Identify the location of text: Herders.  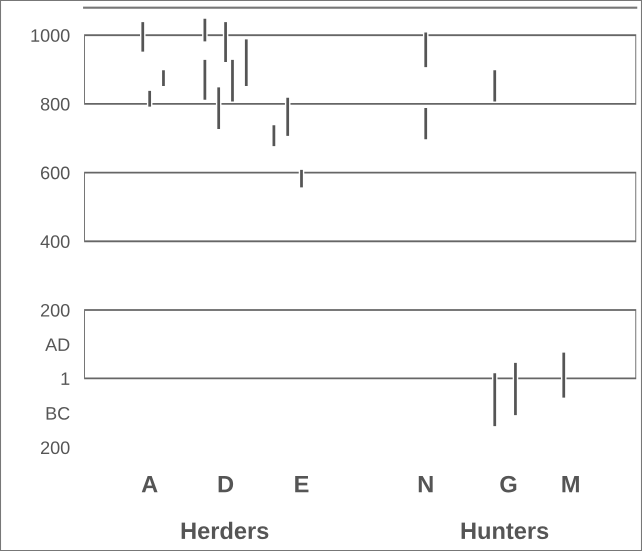
(225, 531).